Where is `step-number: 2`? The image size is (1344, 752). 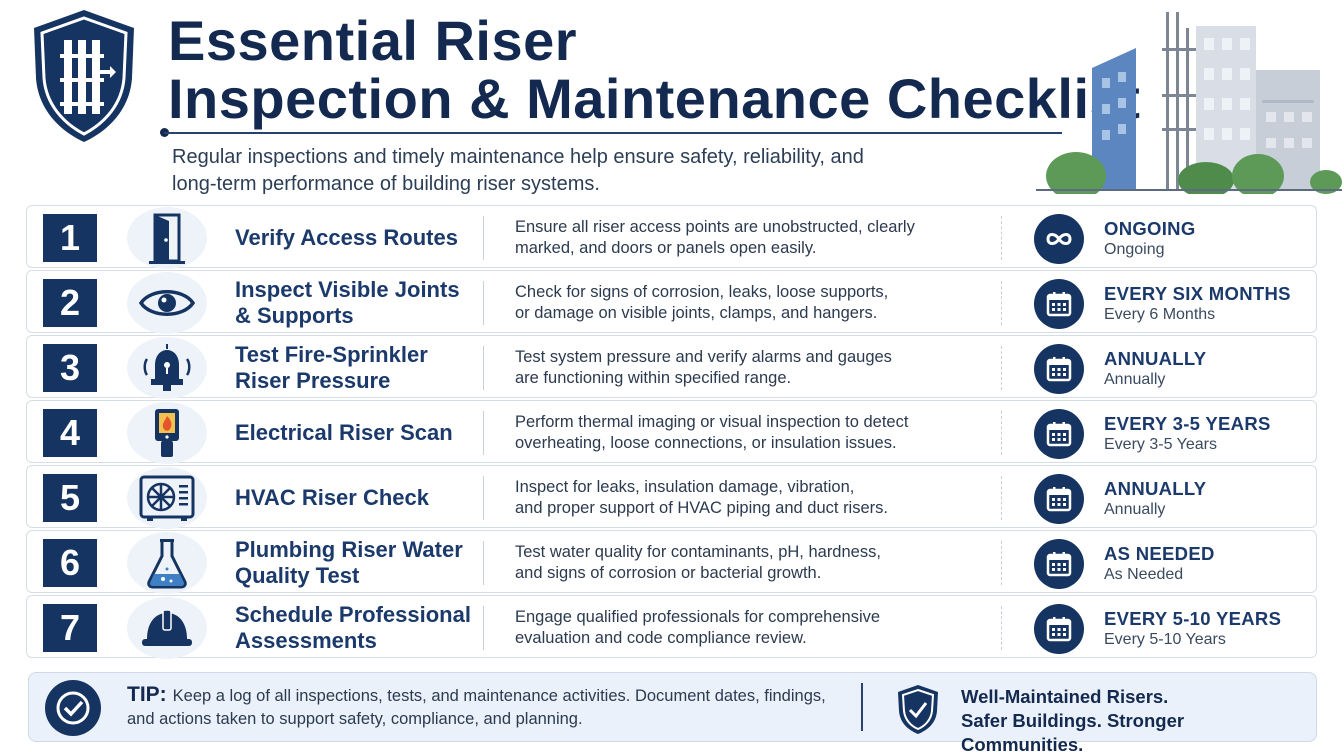
step-number: 2 is located at coordinates (70, 303).